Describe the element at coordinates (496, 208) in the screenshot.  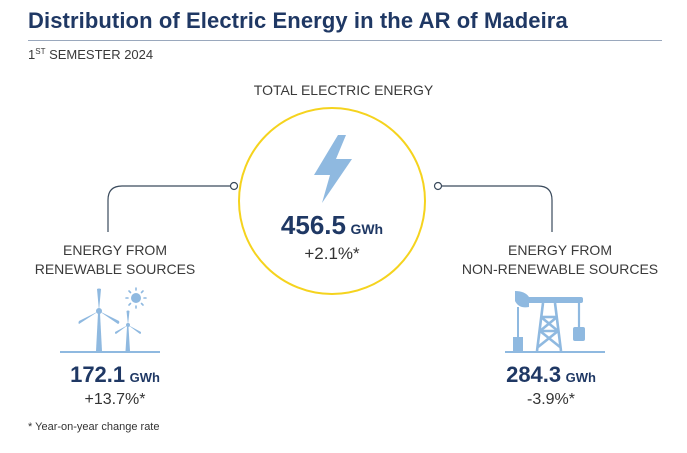
I see `right-connector` at that location.